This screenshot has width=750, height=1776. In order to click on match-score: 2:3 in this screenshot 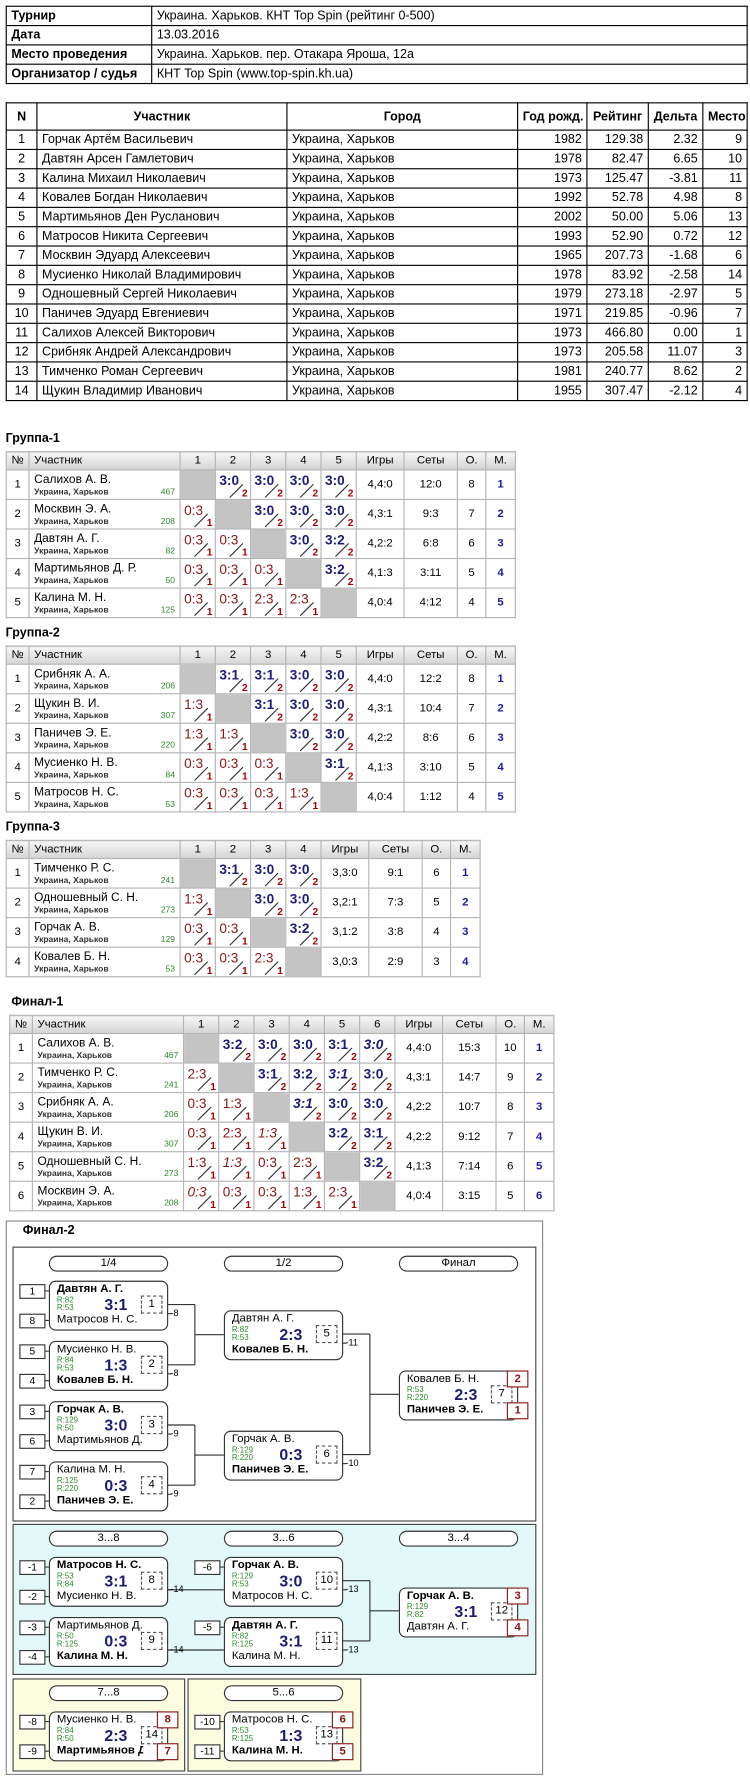, I will do `click(197, 1073)`.